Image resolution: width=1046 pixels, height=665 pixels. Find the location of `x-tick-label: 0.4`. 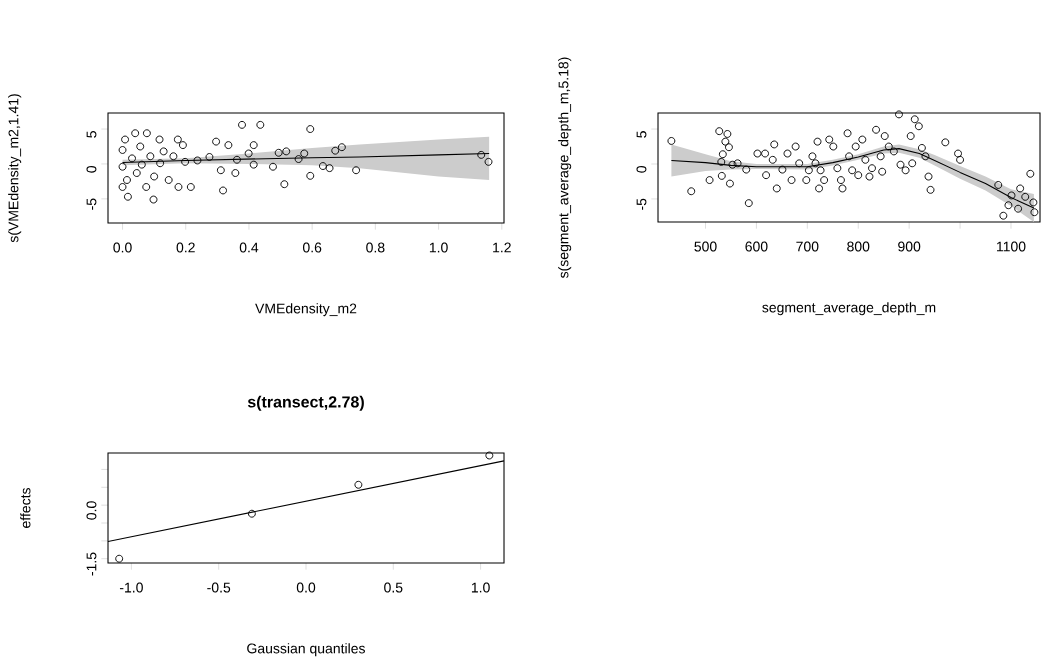

x-tick-label: 0.4 is located at coordinates (249, 247).